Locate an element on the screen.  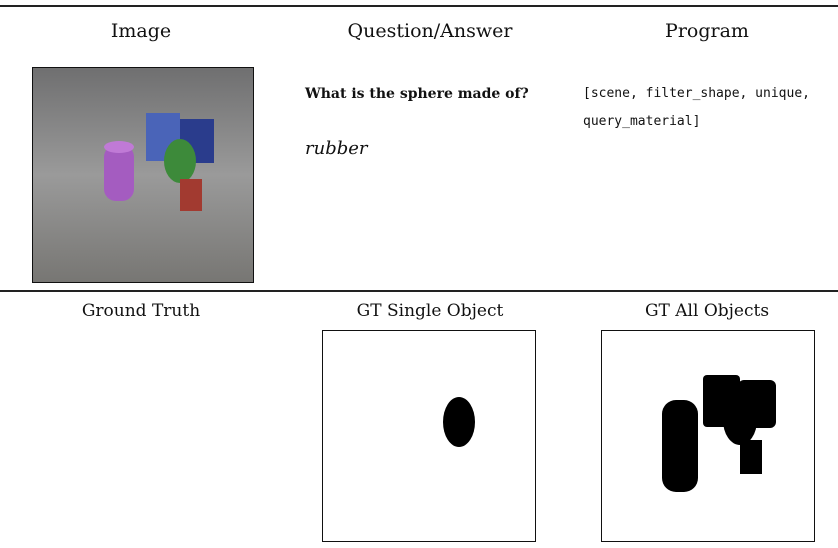
all-objects-mask is located at coordinates (708, 436).